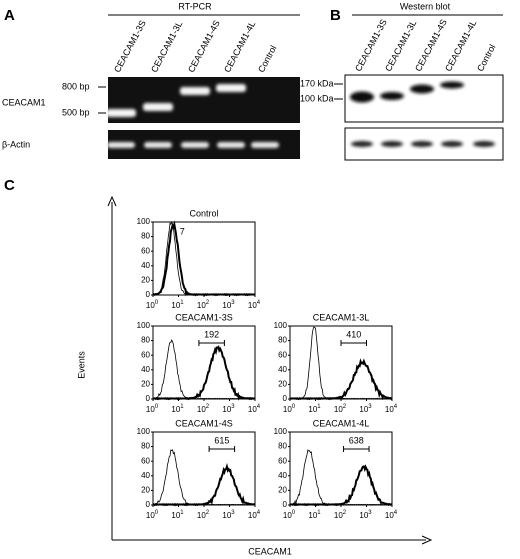 Image resolution: width=520 pixels, height=559 pixels. I want to click on marker-label: 100 kDa, so click(317, 98).